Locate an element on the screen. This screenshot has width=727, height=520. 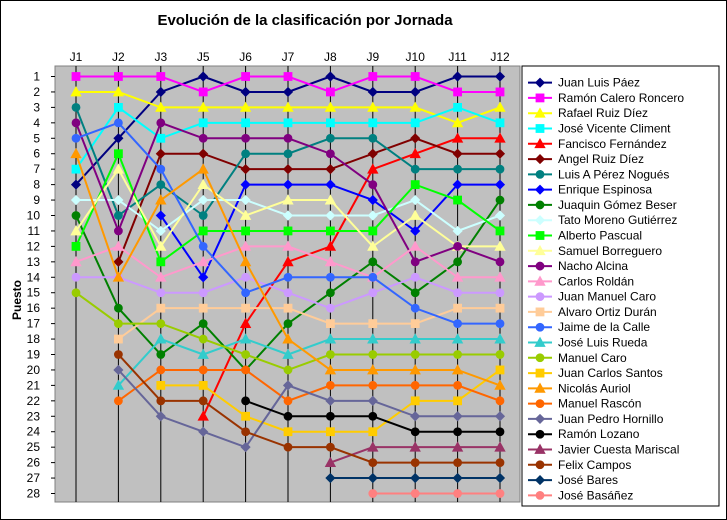
legend-label: Ramón Calero Roncero is located at coordinates (621, 98).